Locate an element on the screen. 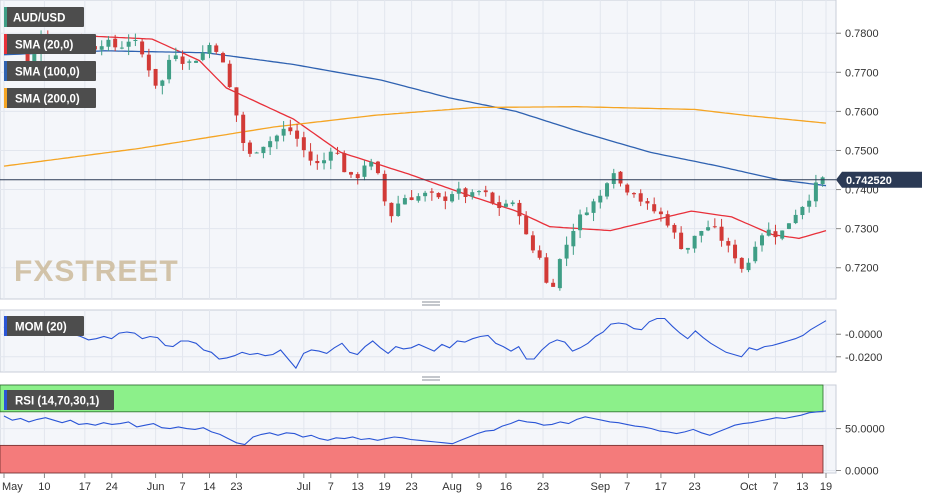  legend-sma100-label: SMA (100,0) is located at coordinates (47, 73).